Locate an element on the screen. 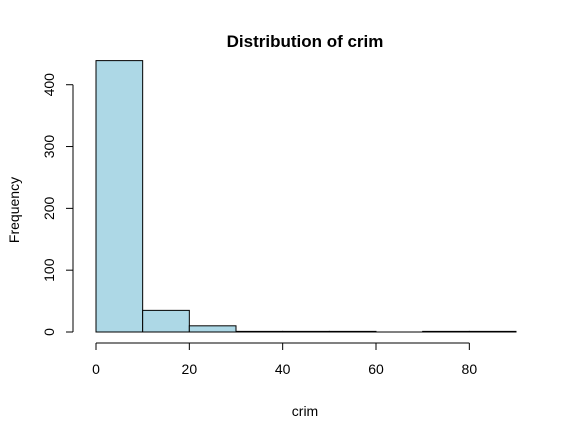 This screenshot has height=441, width=573. y-tick-label-0: 0 is located at coordinates (49, 332).